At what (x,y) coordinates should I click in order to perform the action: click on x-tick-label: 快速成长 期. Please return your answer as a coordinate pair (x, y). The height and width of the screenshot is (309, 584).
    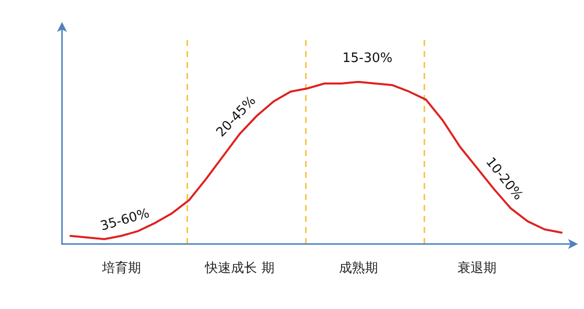
    Looking at the image, I should click on (239, 268).